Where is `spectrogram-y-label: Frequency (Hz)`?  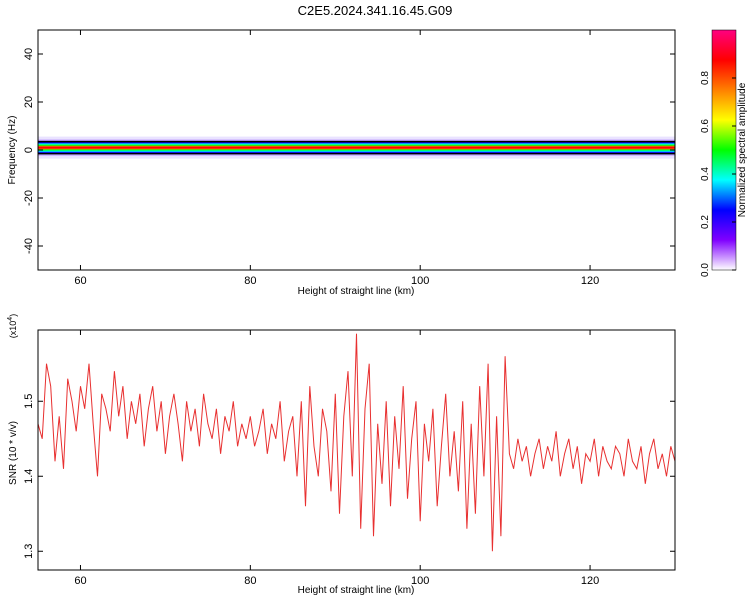 spectrogram-y-label: Frequency (Hz) is located at coordinates (12, 150).